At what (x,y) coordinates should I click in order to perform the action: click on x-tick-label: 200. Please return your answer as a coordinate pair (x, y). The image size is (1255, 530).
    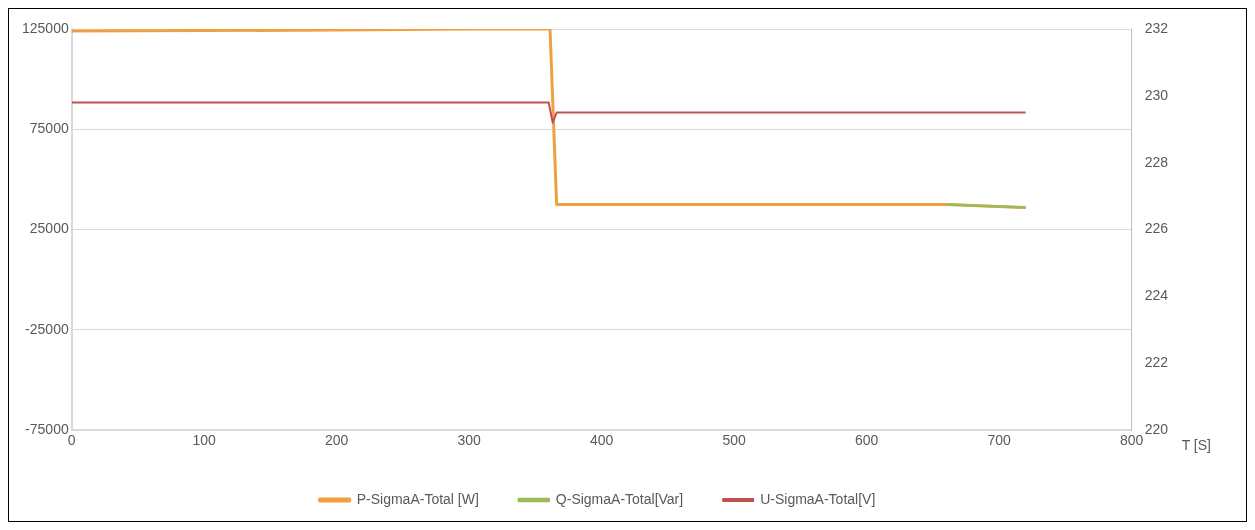
    Looking at the image, I should click on (337, 440).